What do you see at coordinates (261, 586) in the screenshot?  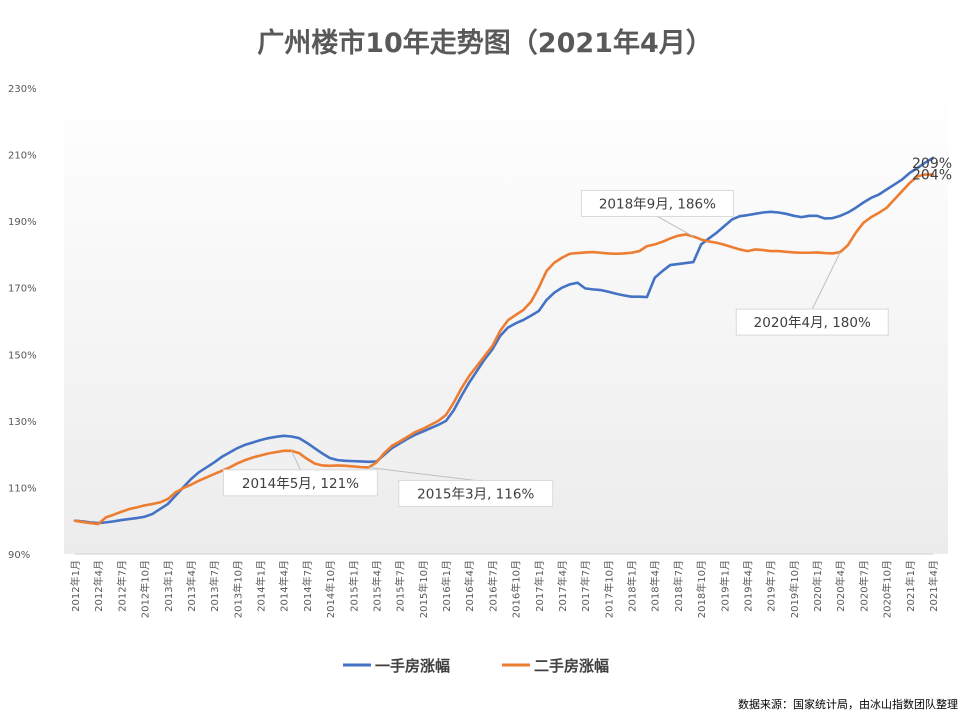 I see `x-tick-label: 2014年1月` at bounding box center [261, 586].